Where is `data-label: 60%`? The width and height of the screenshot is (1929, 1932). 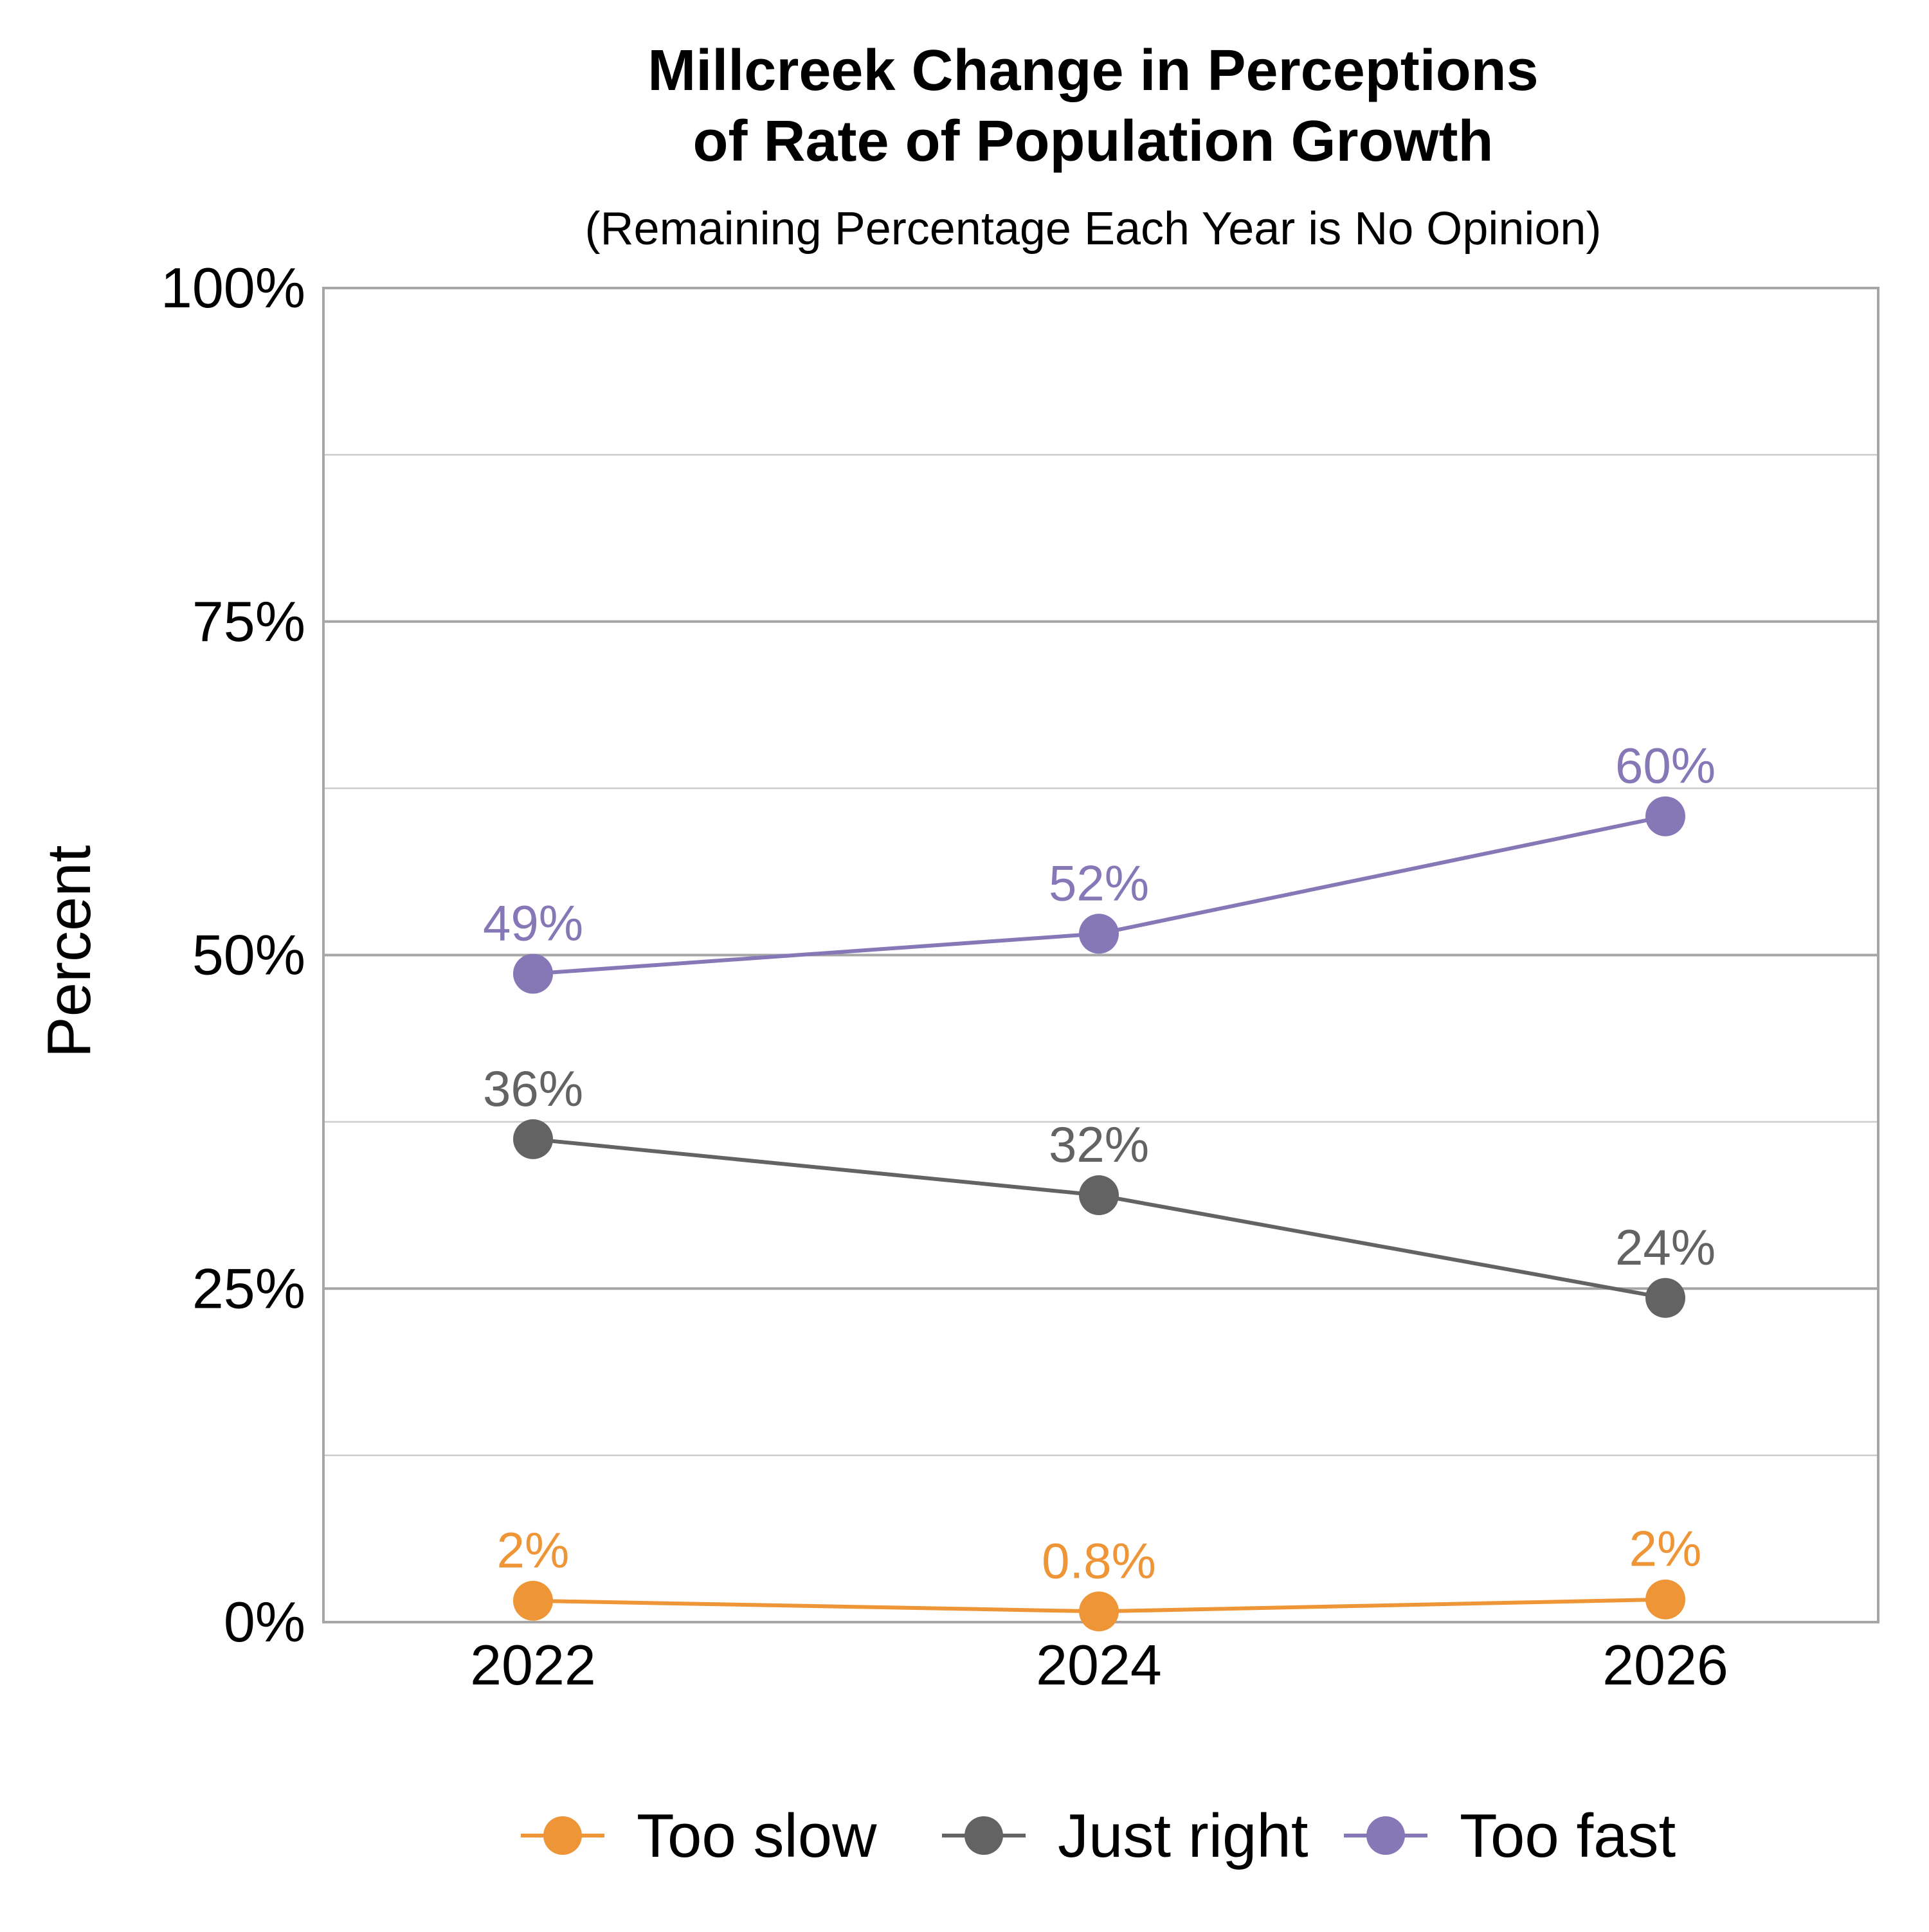 data-label: 60% is located at coordinates (1665, 765).